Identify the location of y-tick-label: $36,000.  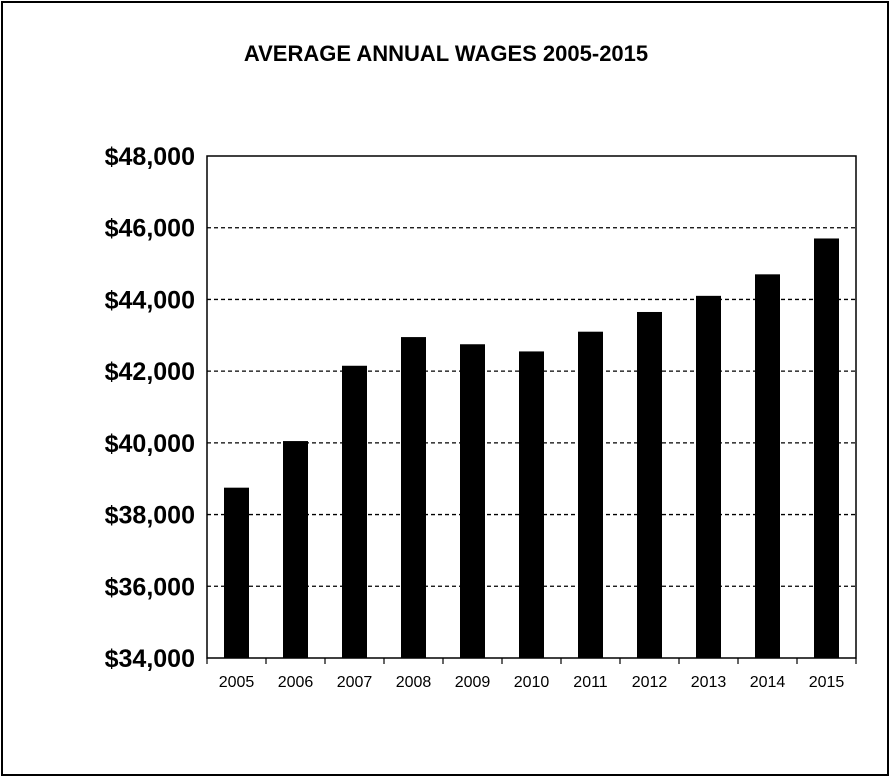
(150, 587).